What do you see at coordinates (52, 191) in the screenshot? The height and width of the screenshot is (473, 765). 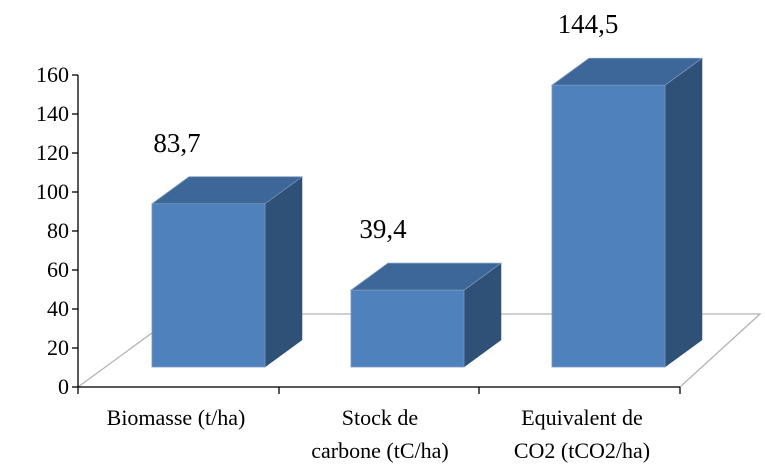 I see `y-tick-label: 100` at bounding box center [52, 191].